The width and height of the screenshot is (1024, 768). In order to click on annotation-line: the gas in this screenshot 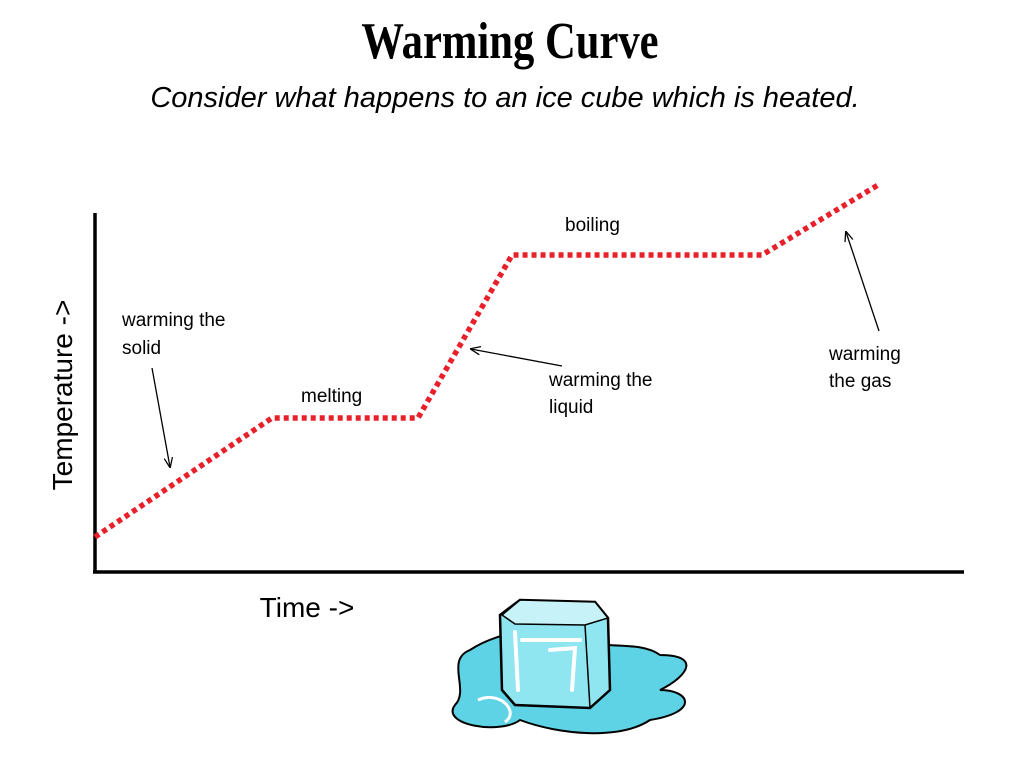, I will do `click(860, 381)`.